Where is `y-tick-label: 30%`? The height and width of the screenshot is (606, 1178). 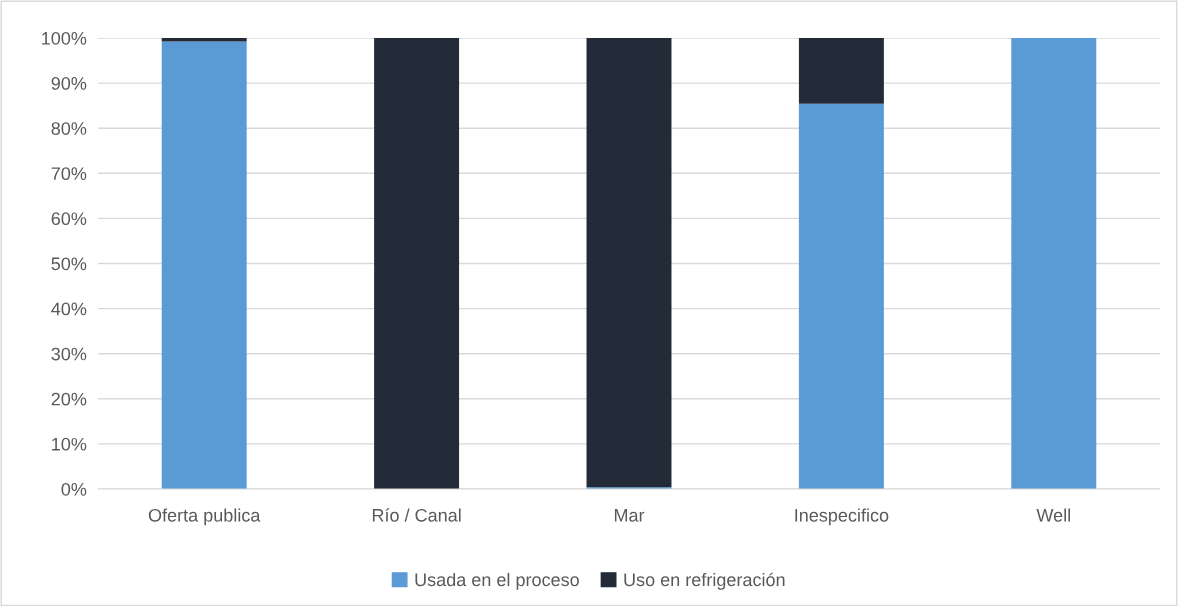 y-tick-label: 30% is located at coordinates (69, 354).